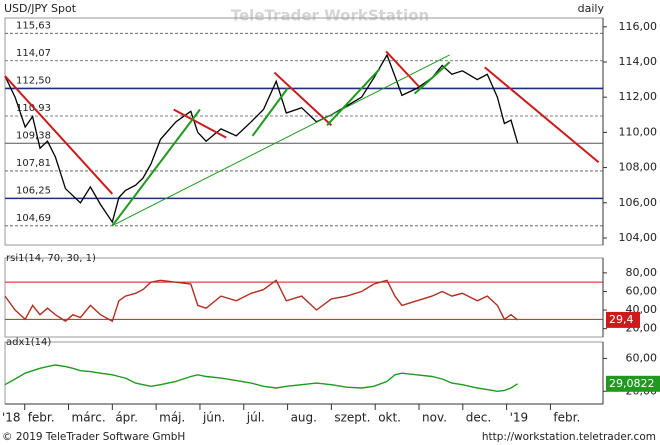 The height and width of the screenshot is (445, 660). Describe the element at coordinates (255, 418) in the screenshot. I see `x-tick-label: júl.` at that location.